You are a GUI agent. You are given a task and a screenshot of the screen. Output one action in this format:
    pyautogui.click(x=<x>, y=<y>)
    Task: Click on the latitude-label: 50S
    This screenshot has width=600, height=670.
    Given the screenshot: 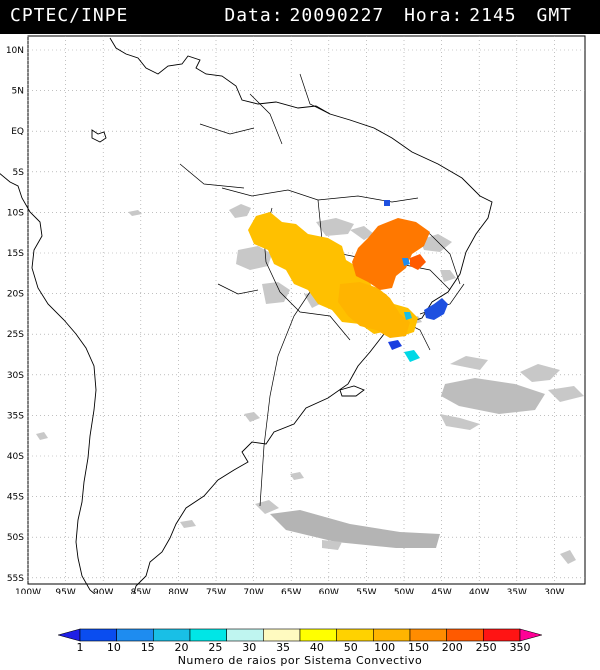 What is the action you would take?
    pyautogui.click(x=15, y=538)
    